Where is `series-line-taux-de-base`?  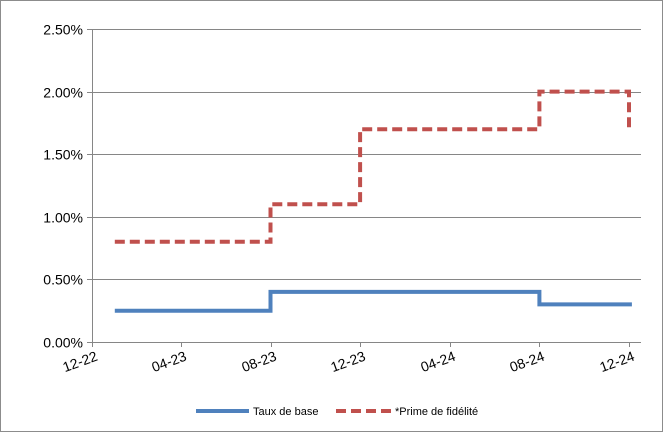 series-line-taux-de-base is located at coordinates (373, 301).